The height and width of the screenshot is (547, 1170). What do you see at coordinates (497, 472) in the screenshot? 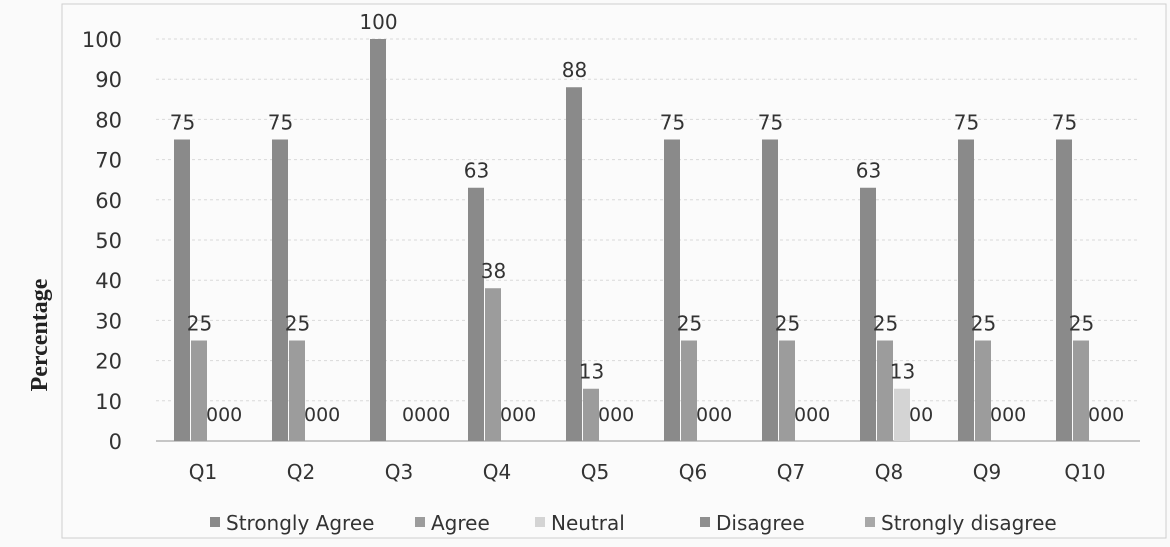
I see `x-tick-label: Q4` at bounding box center [497, 472].